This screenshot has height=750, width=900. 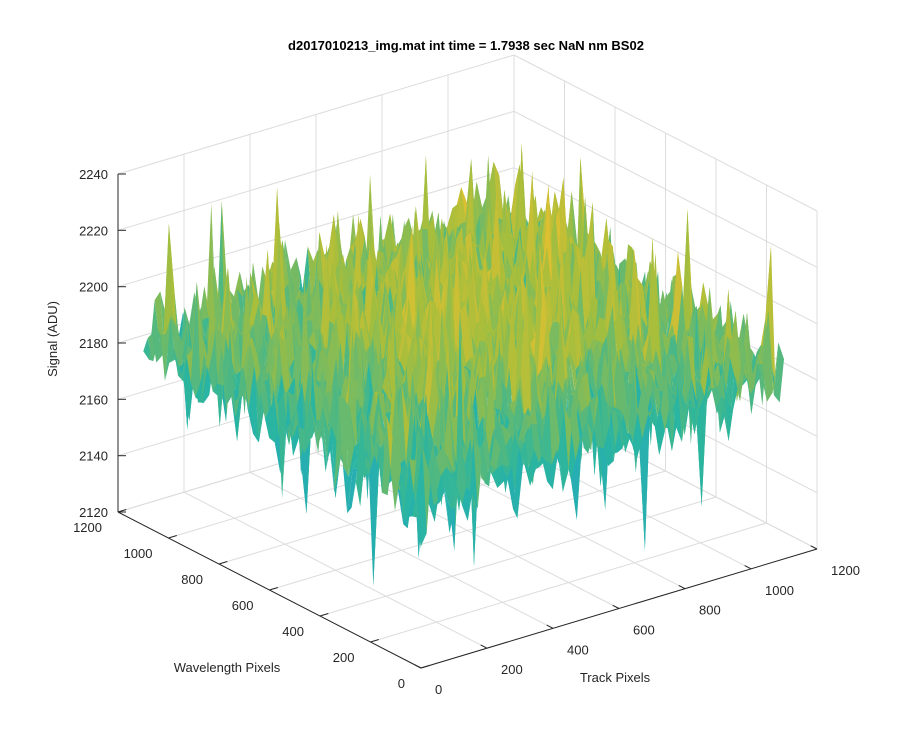 What do you see at coordinates (779, 590) in the screenshot?
I see `x-tick-label: 1000` at bounding box center [779, 590].